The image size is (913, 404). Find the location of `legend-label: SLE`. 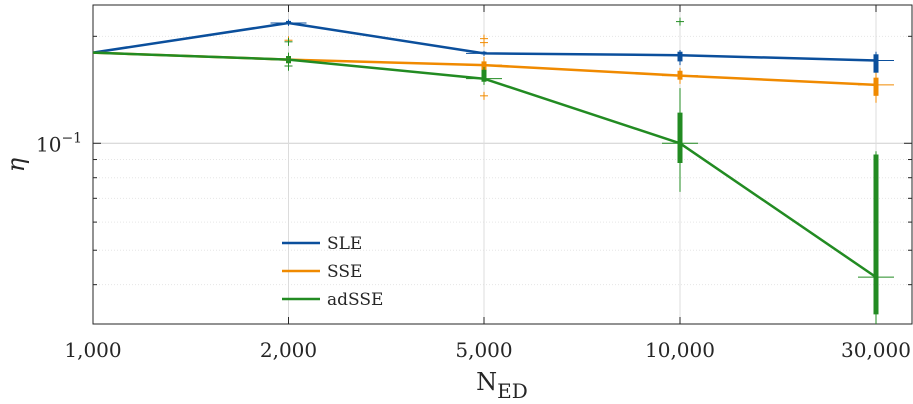

legend-label: SLE is located at coordinates (344, 244).